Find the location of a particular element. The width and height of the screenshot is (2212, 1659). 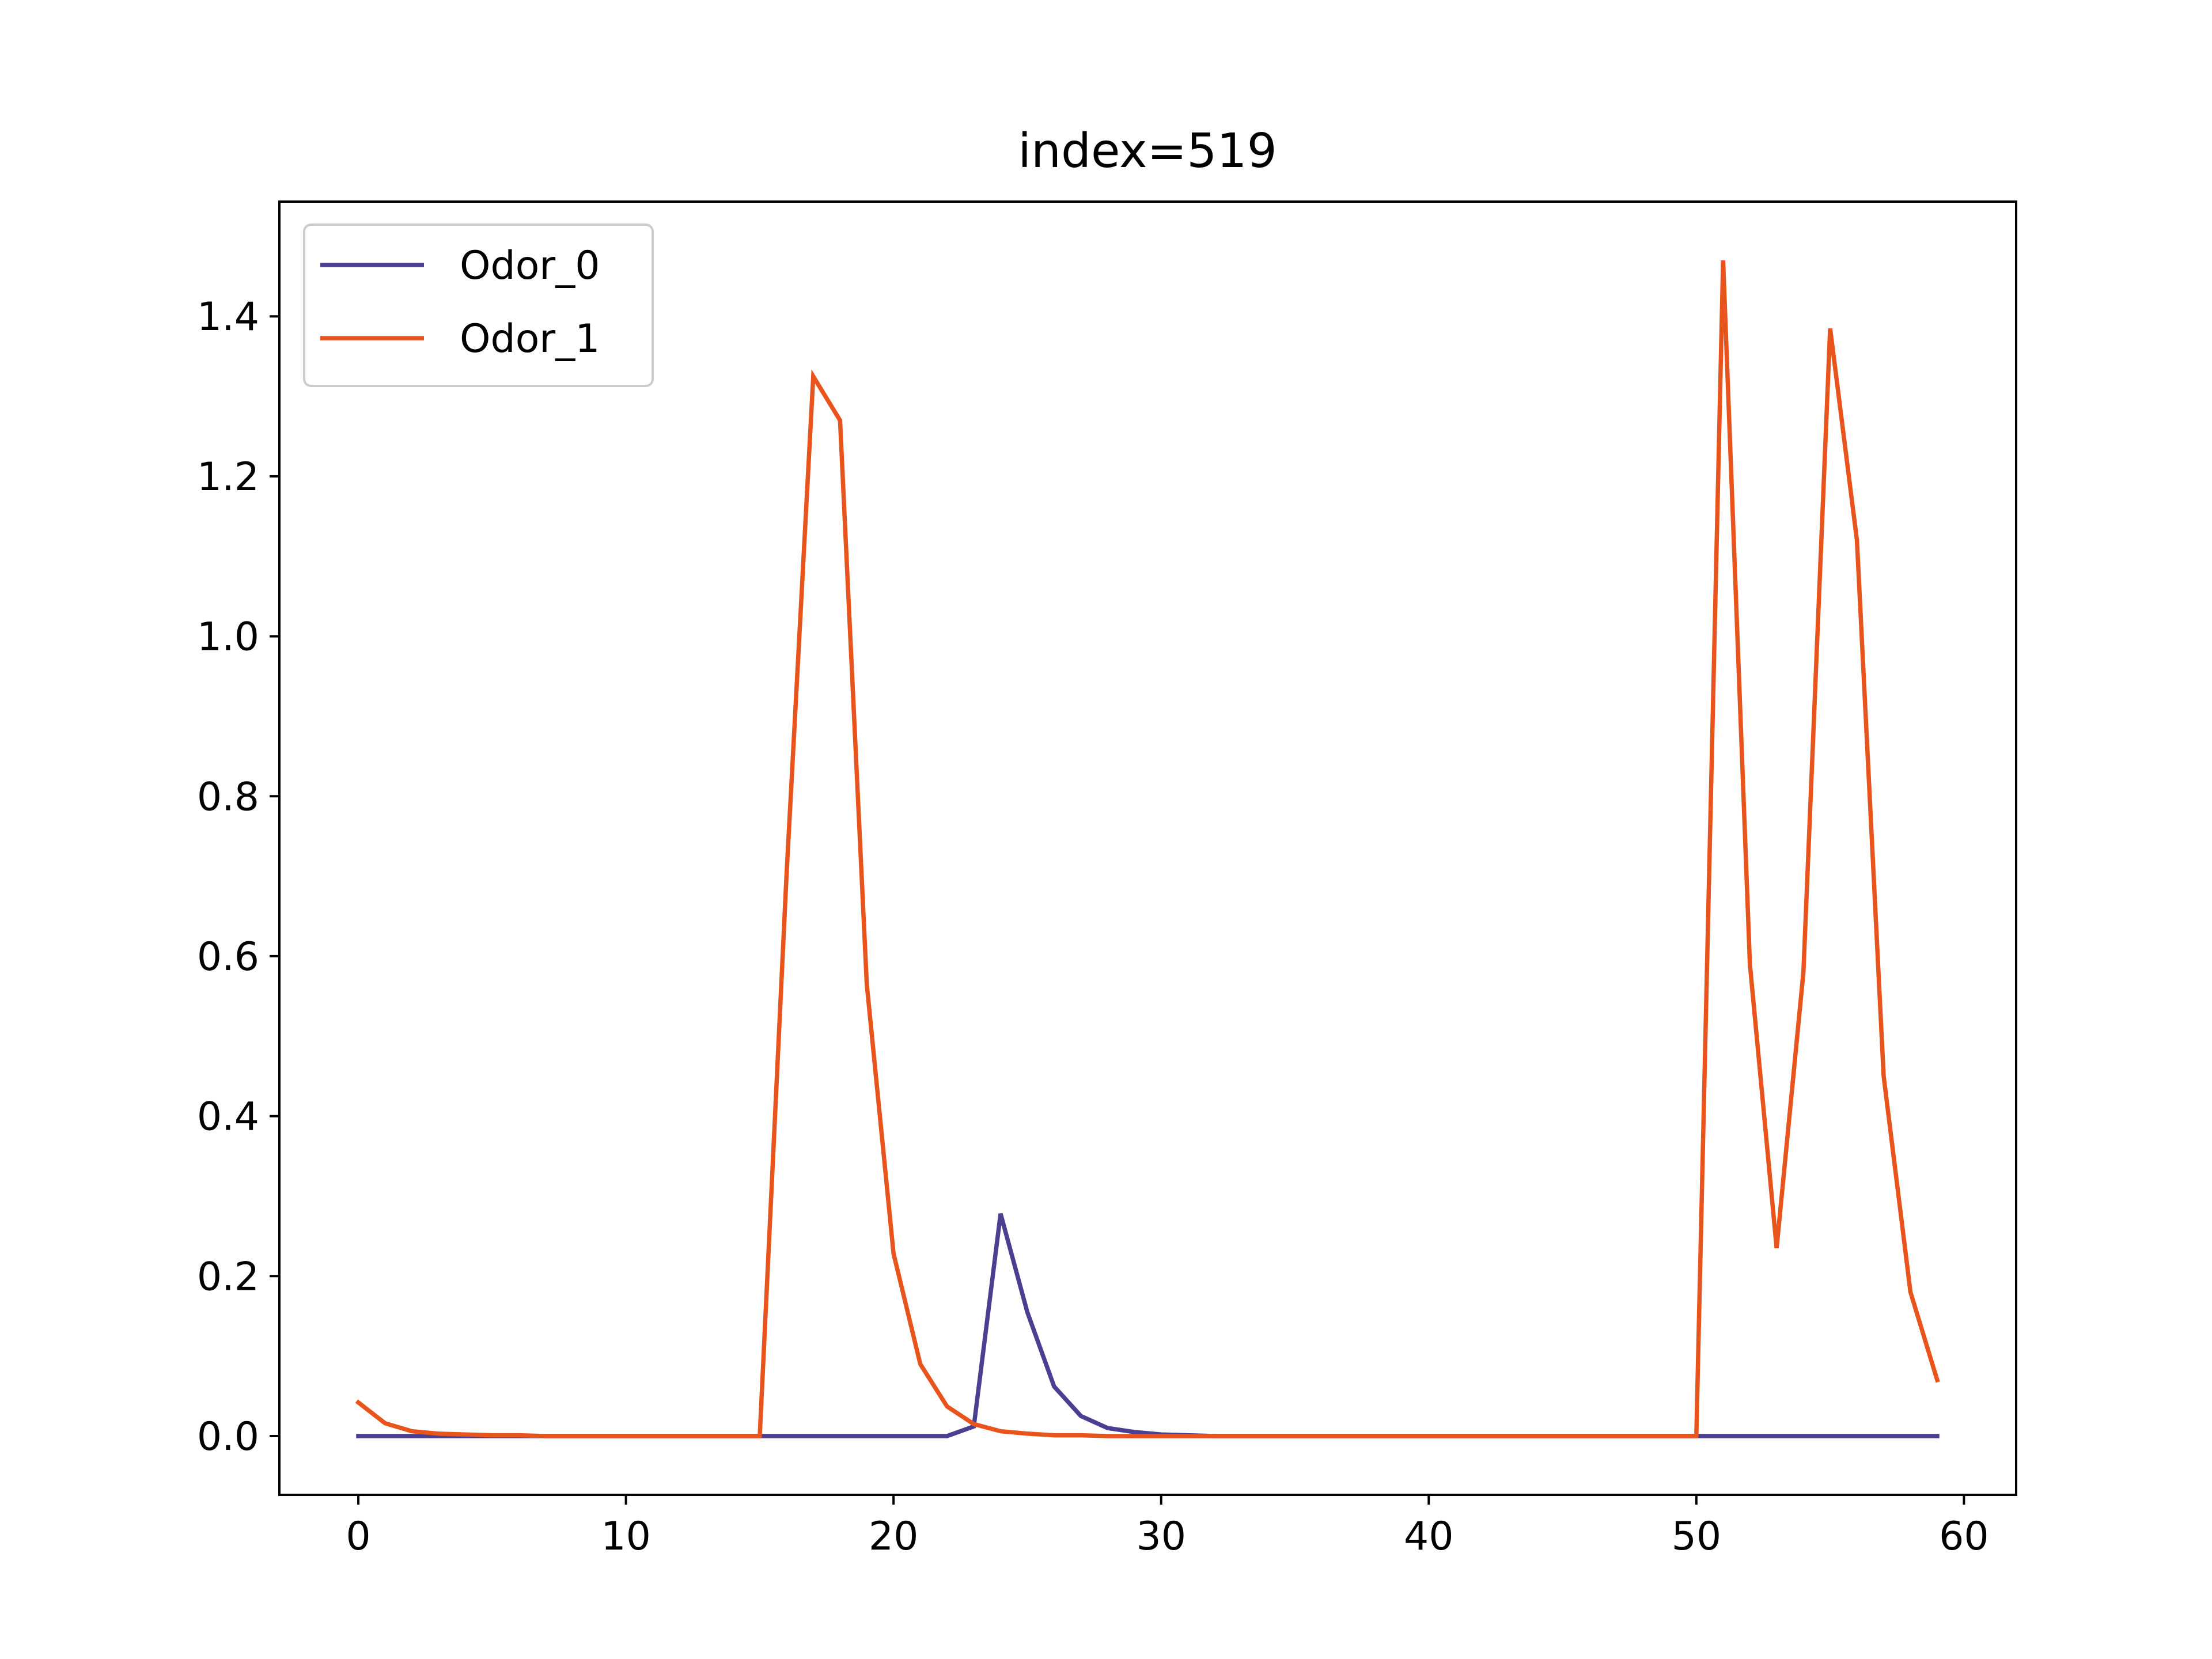

y-tick-label: 0.4 is located at coordinates (228, 1117).